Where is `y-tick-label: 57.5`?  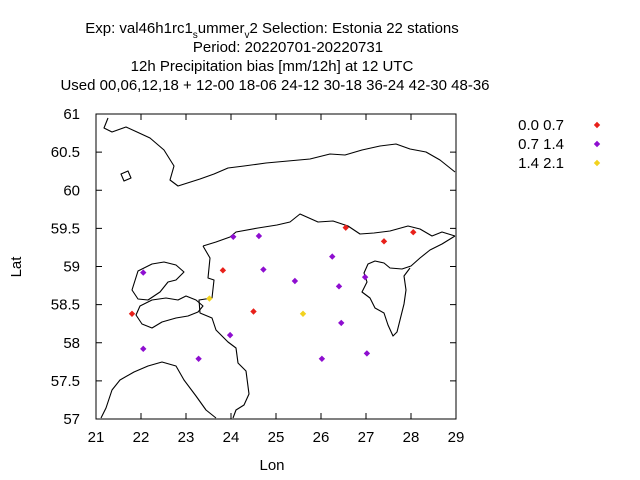 y-tick-label: 57.5 is located at coordinates (65, 381).